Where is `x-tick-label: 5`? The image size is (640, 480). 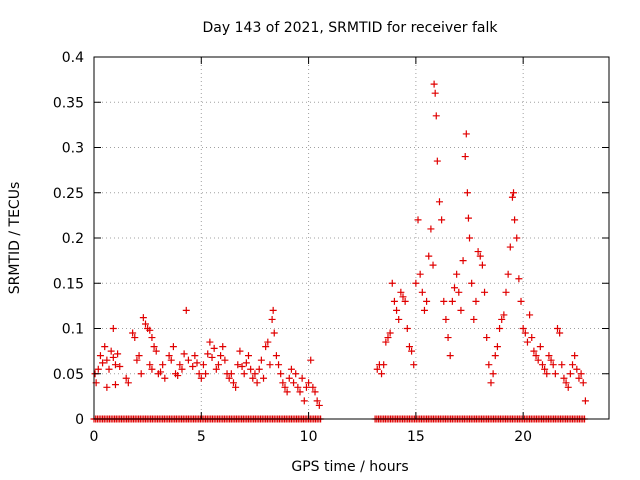 x-tick-label: 5 is located at coordinates (201, 437).